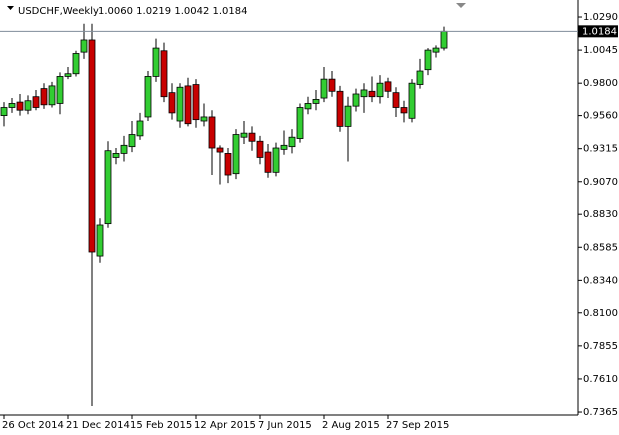 This screenshot has height=435, width=619. I want to click on y-tick-label: 0.8340, so click(600, 280).